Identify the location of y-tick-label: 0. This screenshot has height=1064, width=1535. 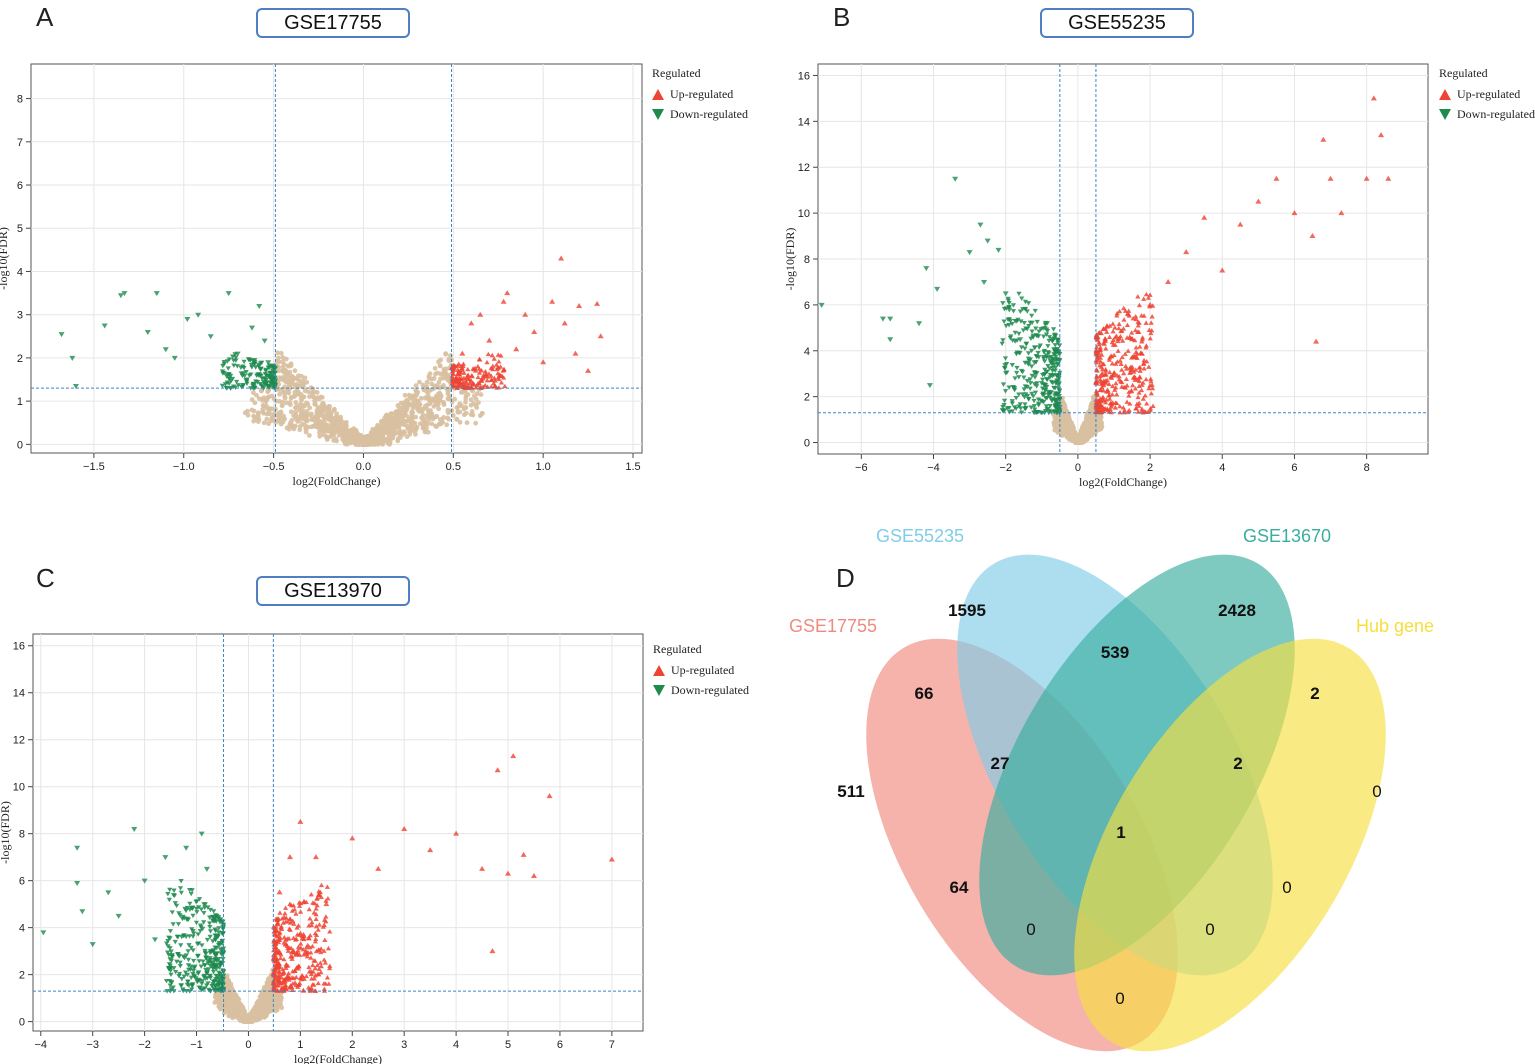
(20, 445).